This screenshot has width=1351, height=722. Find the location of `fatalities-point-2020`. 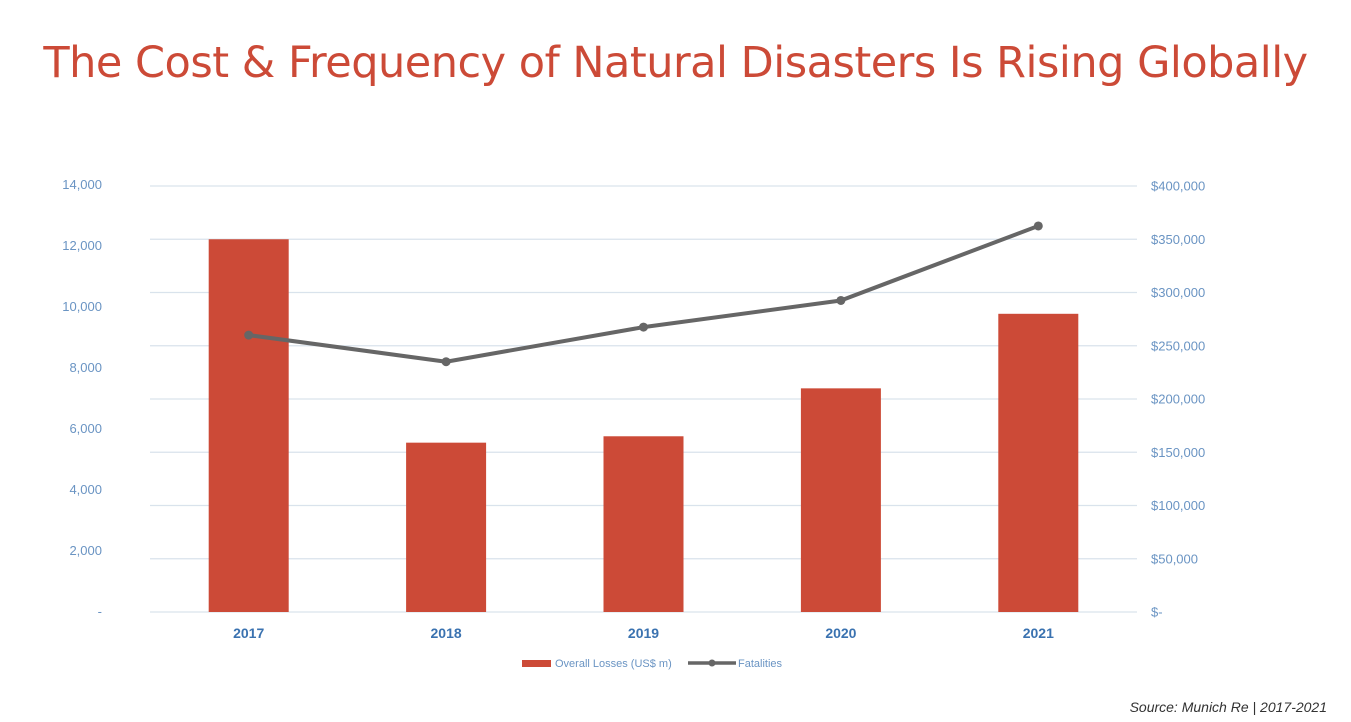

fatalities-point-2020 is located at coordinates (841, 300).